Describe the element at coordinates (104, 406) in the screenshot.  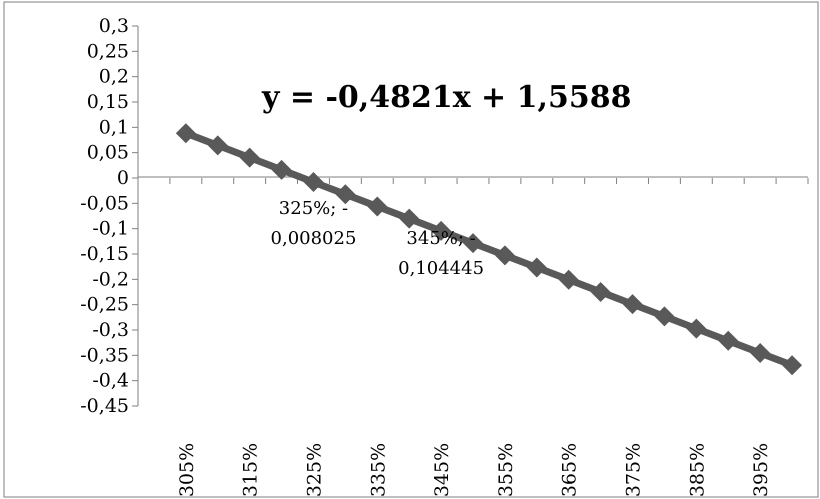
I see `y-tick-label: -0,45` at that location.